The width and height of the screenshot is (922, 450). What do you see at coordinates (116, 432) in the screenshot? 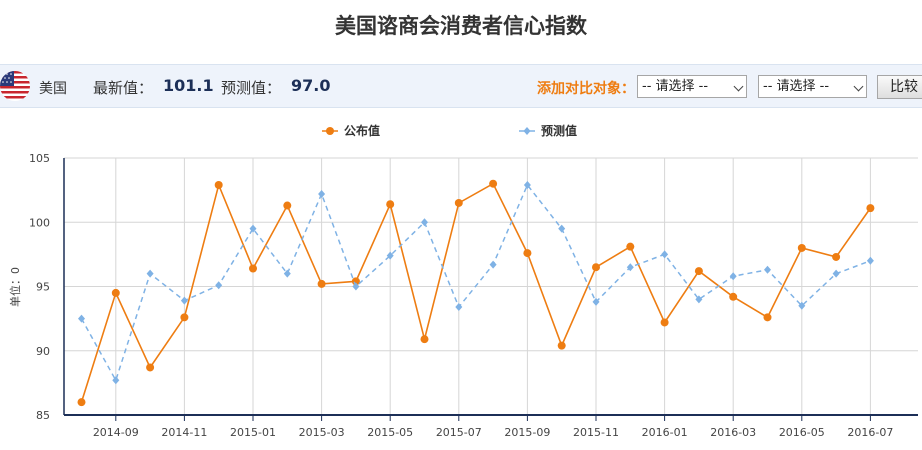
I see `x-tick-label: 2014-09` at bounding box center [116, 432].